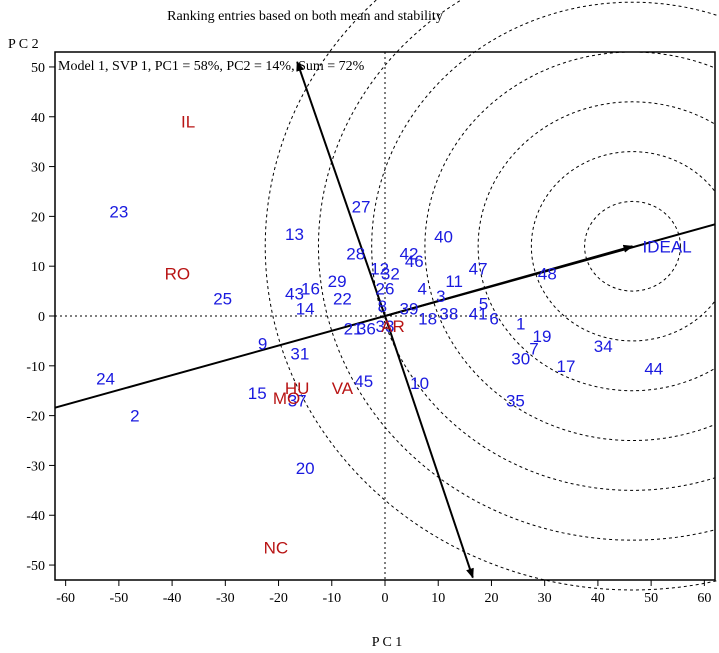 The width and height of the screenshot is (719, 653). What do you see at coordinates (222, 299) in the screenshot?
I see `entry-label-25: 25` at bounding box center [222, 299].